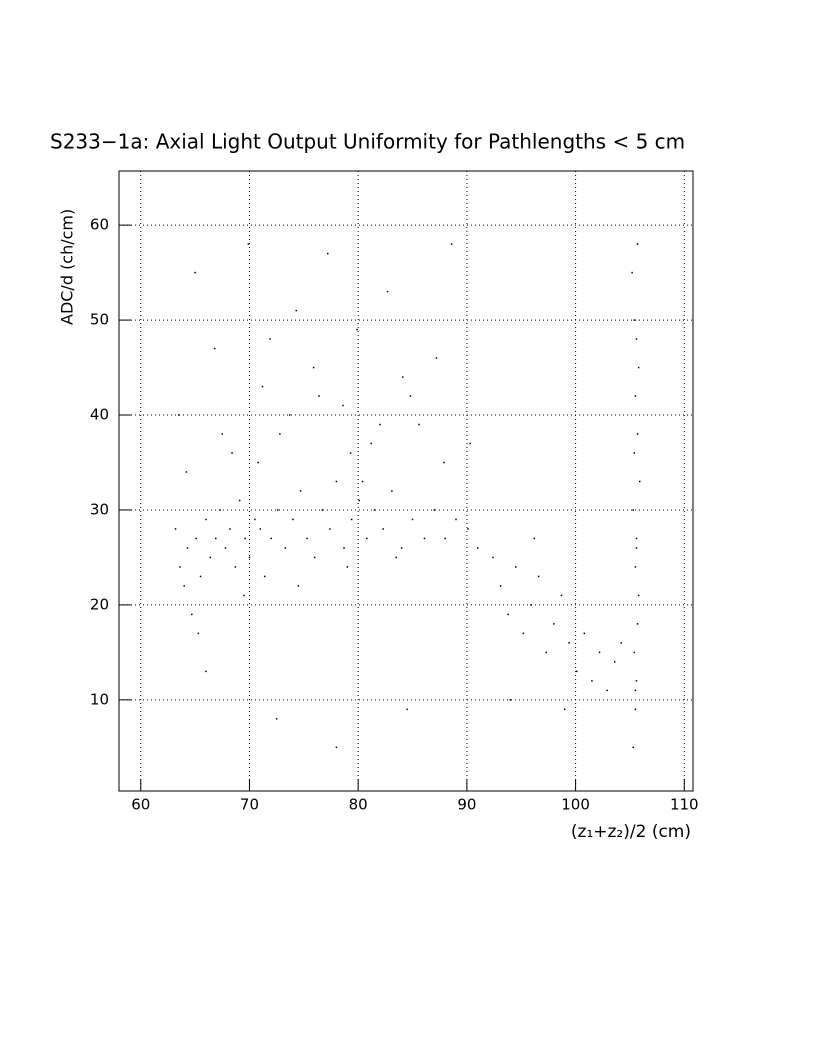 The image size is (816, 1060). What do you see at coordinates (99, 415) in the screenshot?
I see `y-tick-label: 40` at bounding box center [99, 415].